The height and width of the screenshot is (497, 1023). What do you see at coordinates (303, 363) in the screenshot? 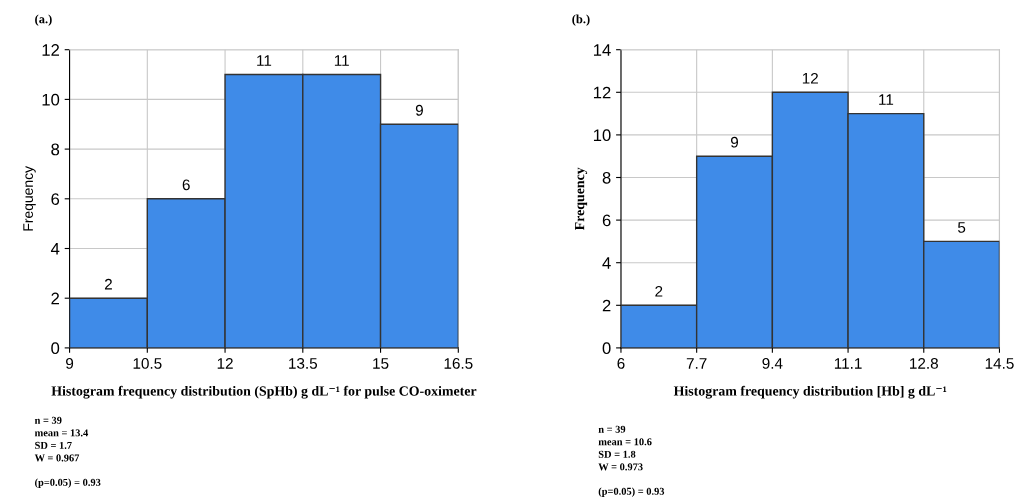
I see `x-tick-label: 13.5` at bounding box center [303, 363].